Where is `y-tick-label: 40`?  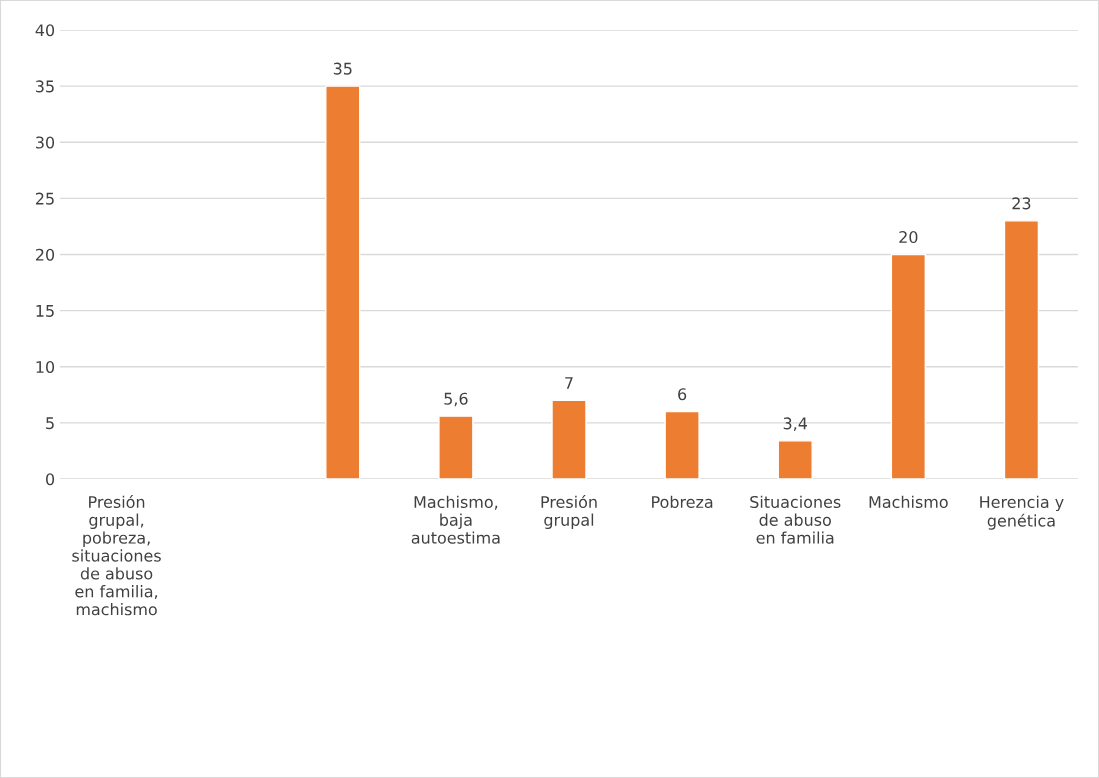
y-tick-label: 40 is located at coordinates (45, 30).